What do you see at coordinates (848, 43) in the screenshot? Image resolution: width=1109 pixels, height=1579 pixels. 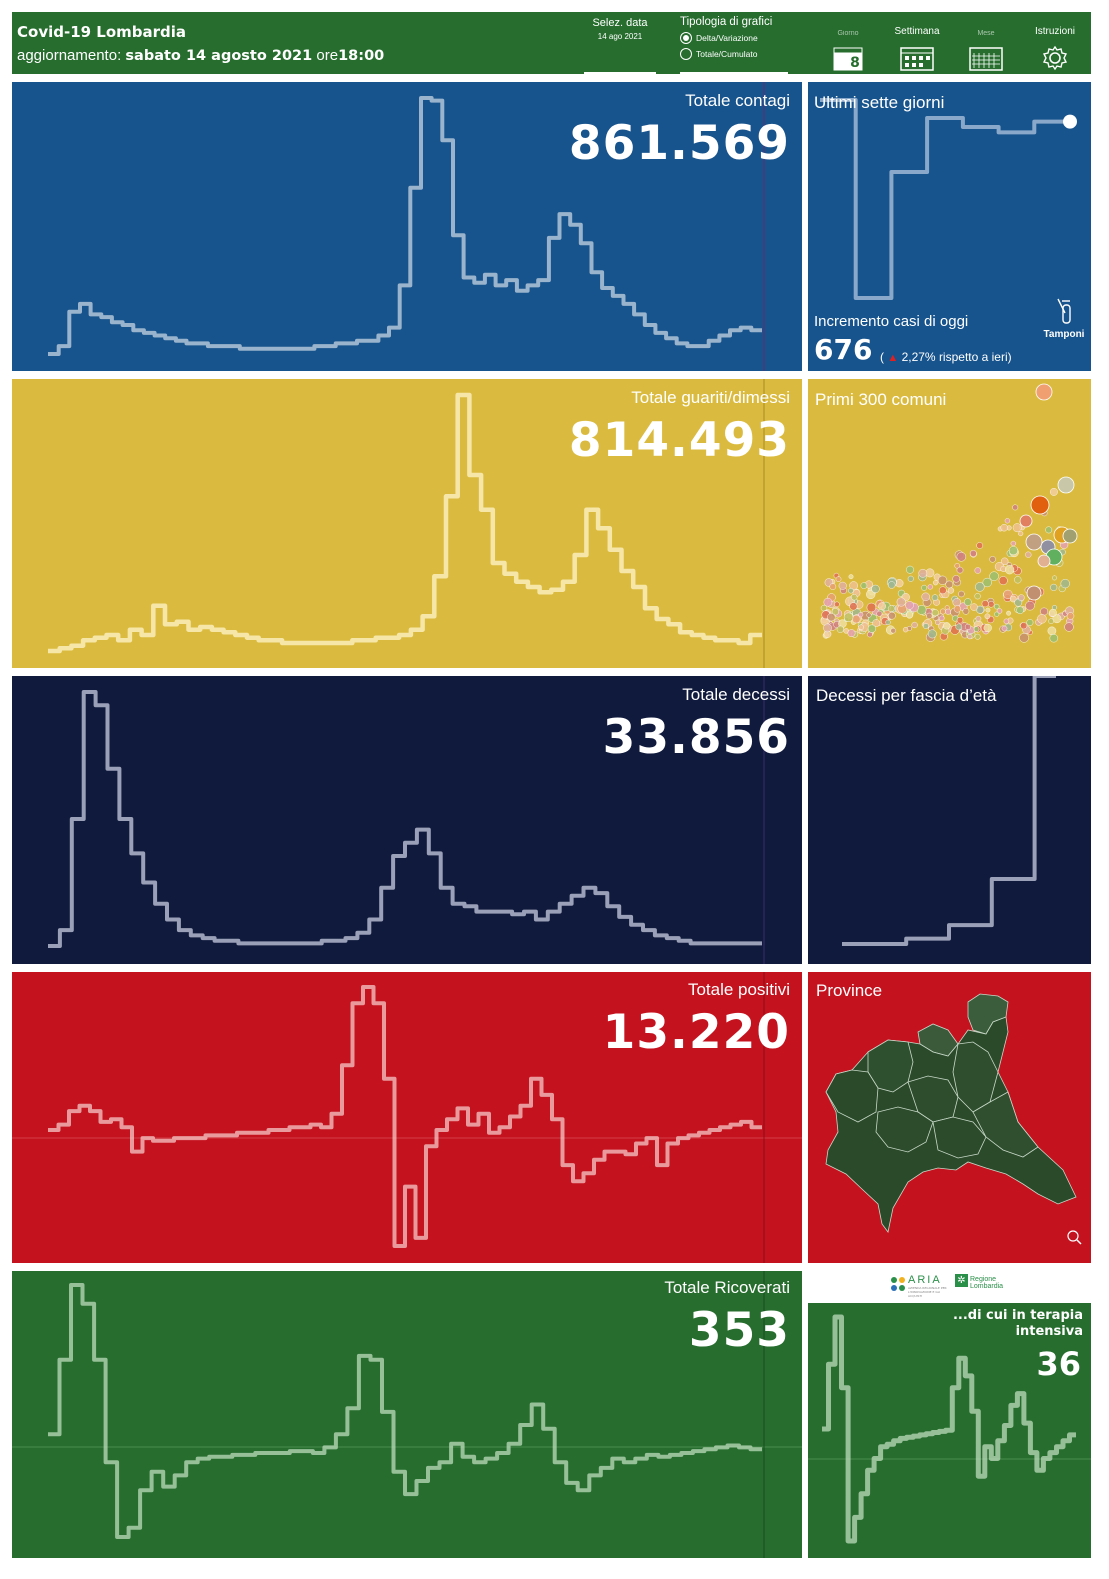 I see `giorno-button: Giorno 8` at bounding box center [848, 43].